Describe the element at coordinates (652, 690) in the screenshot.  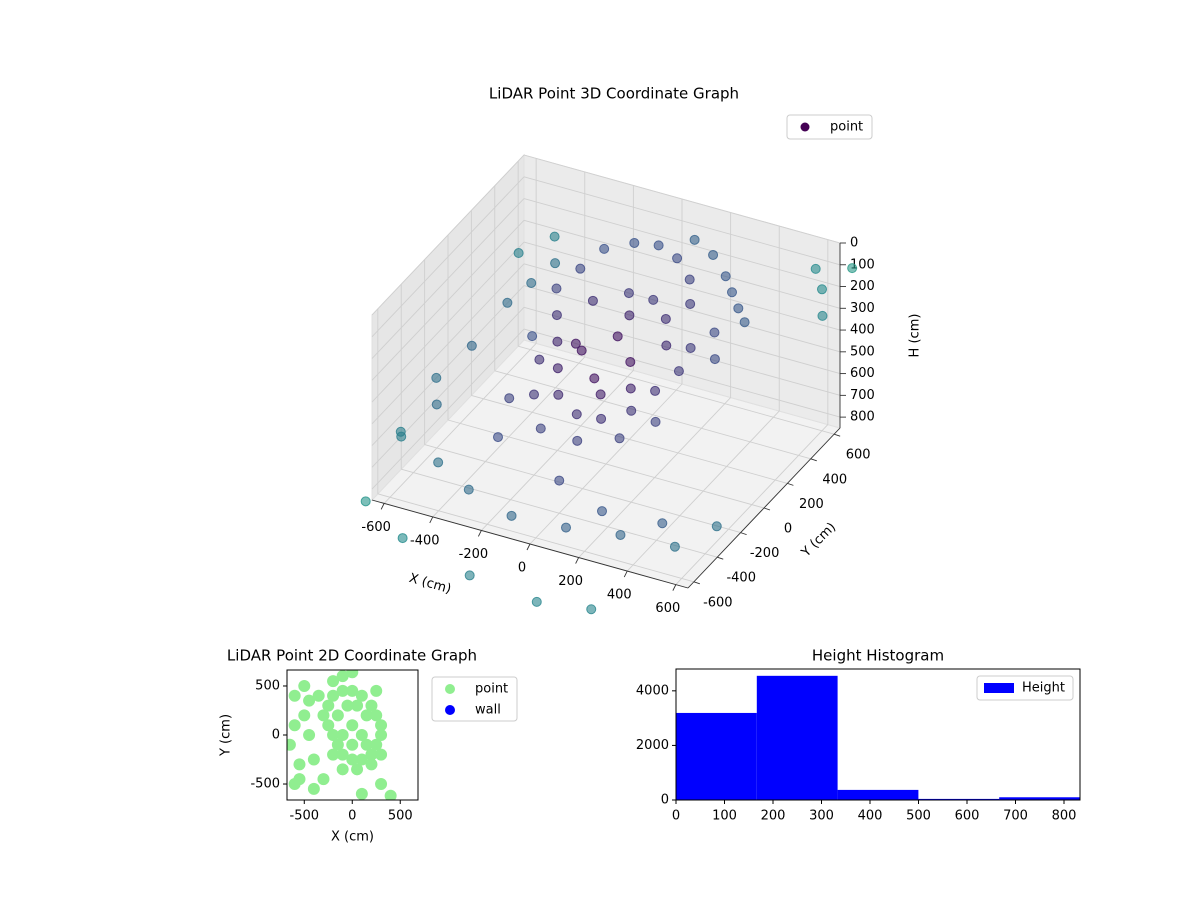
I see `y-tick-label: 4000` at that location.